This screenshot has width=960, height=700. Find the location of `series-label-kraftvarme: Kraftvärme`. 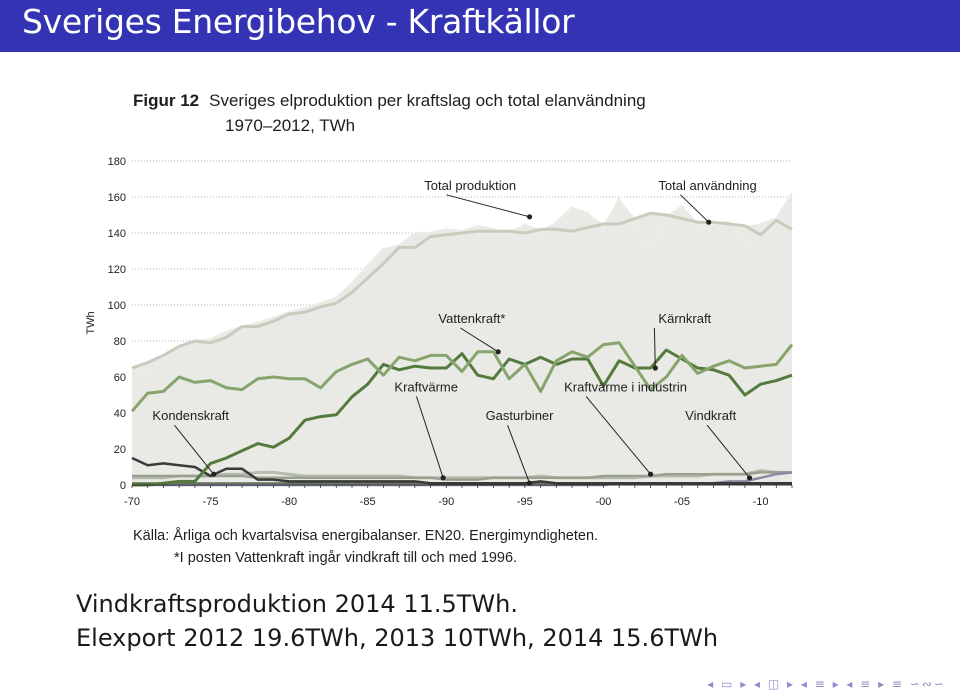

series-label-kraftvarme: Kraftvärme is located at coordinates (426, 386).